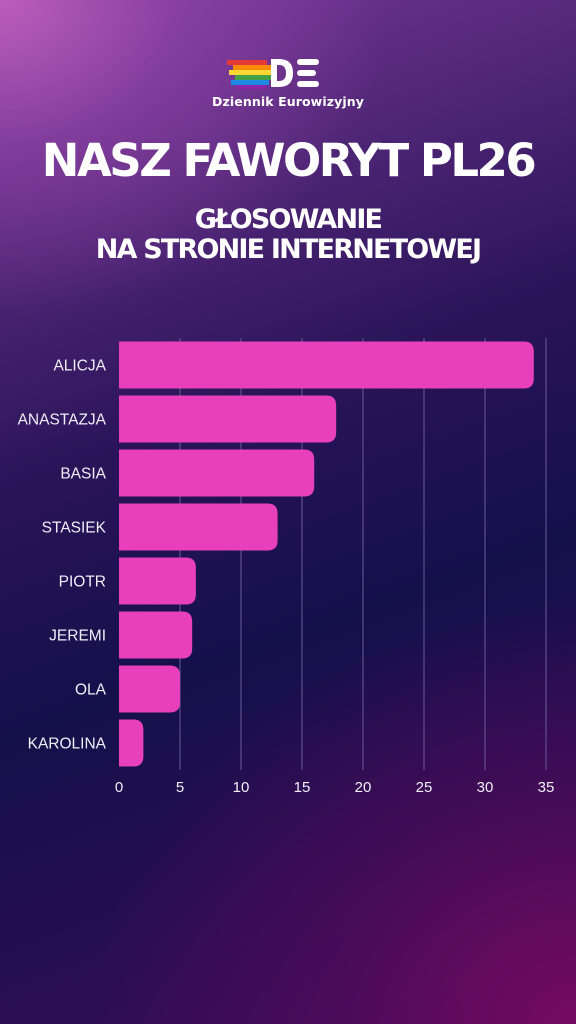 This screenshot has height=1024, width=576. I want to click on x-tick-label: 15, so click(302, 787).